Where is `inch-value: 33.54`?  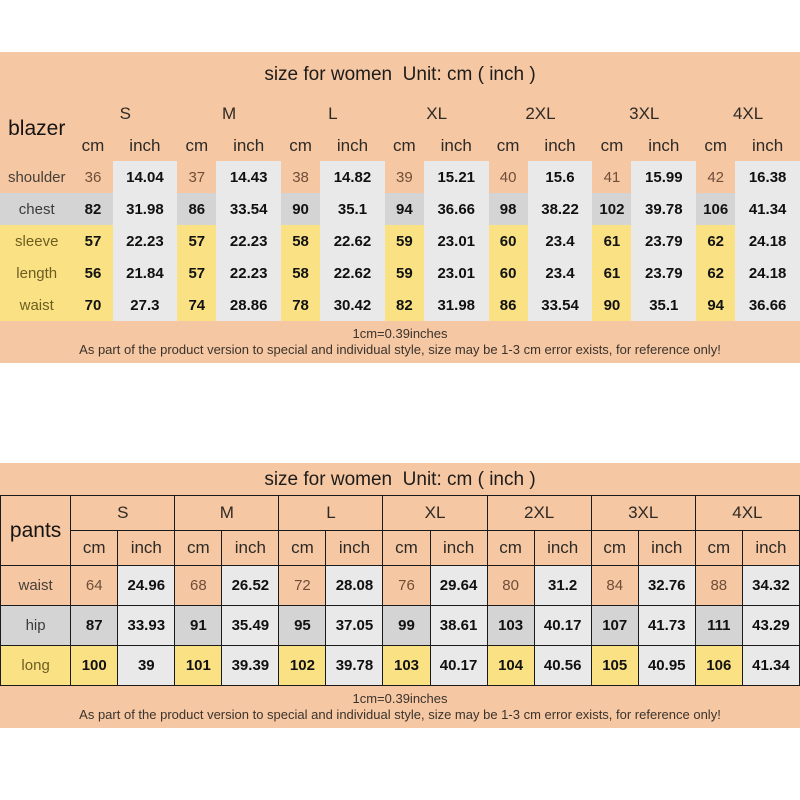
inch-value: 33.54 is located at coordinates (249, 209).